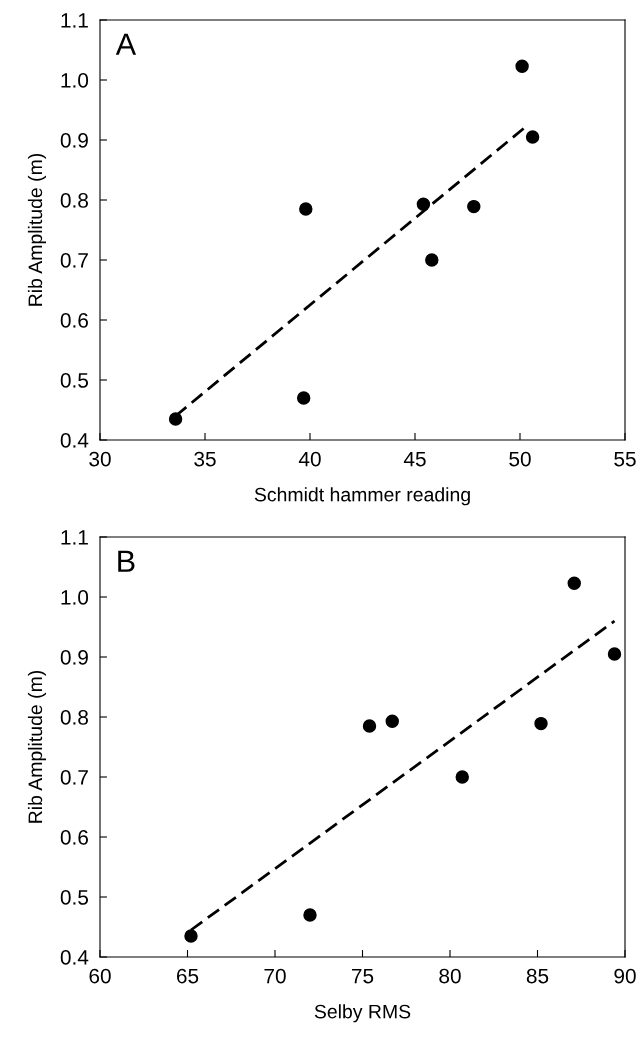 The height and width of the screenshot is (1047, 644). What do you see at coordinates (309, 459) in the screenshot?
I see `x-tick-label: 40` at bounding box center [309, 459].